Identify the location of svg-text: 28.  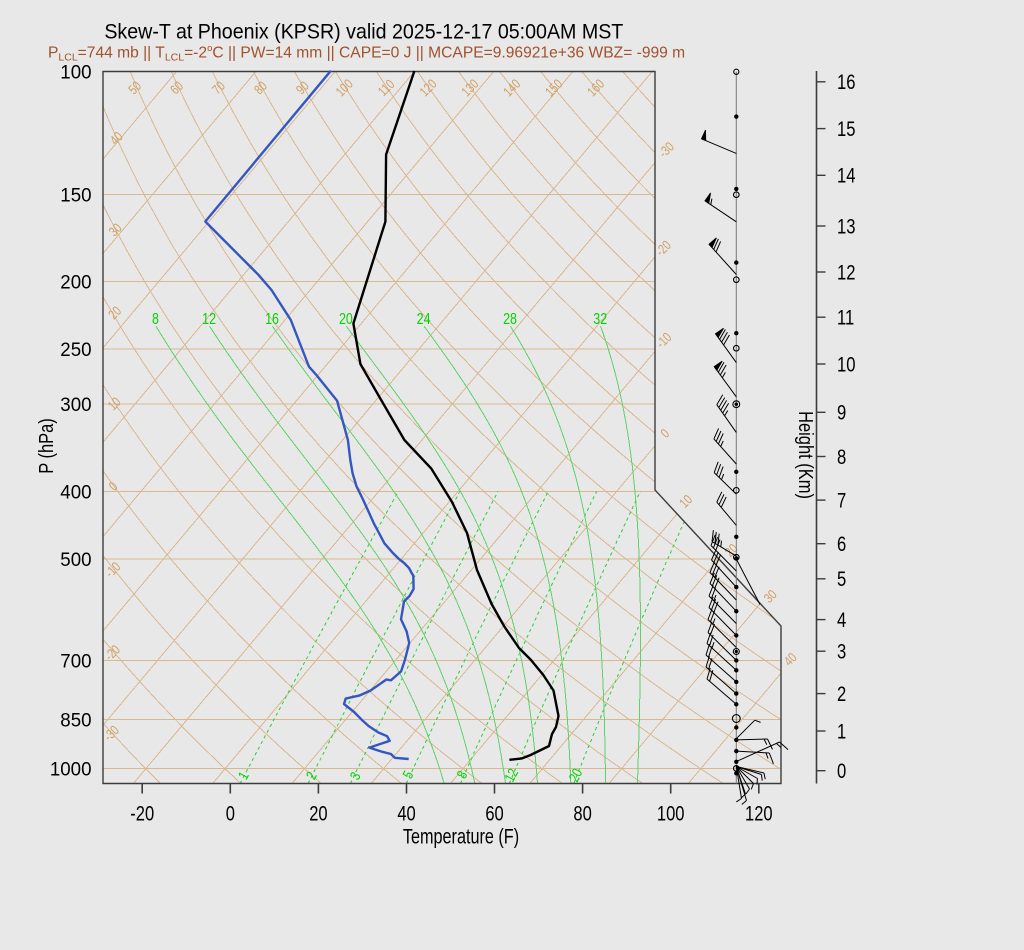
(510, 319).